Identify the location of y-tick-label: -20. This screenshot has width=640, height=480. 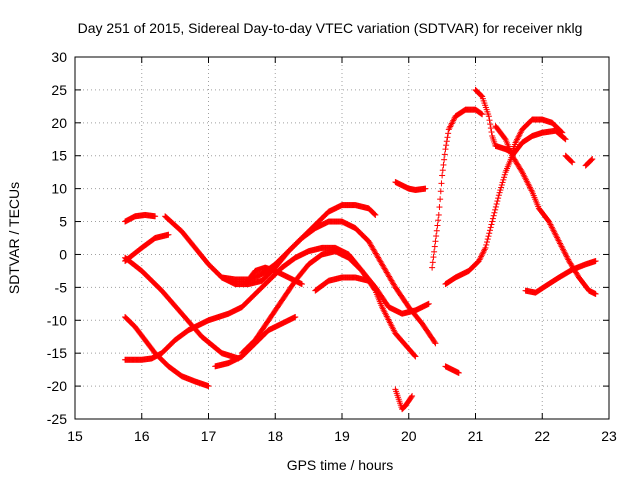
(57, 386).